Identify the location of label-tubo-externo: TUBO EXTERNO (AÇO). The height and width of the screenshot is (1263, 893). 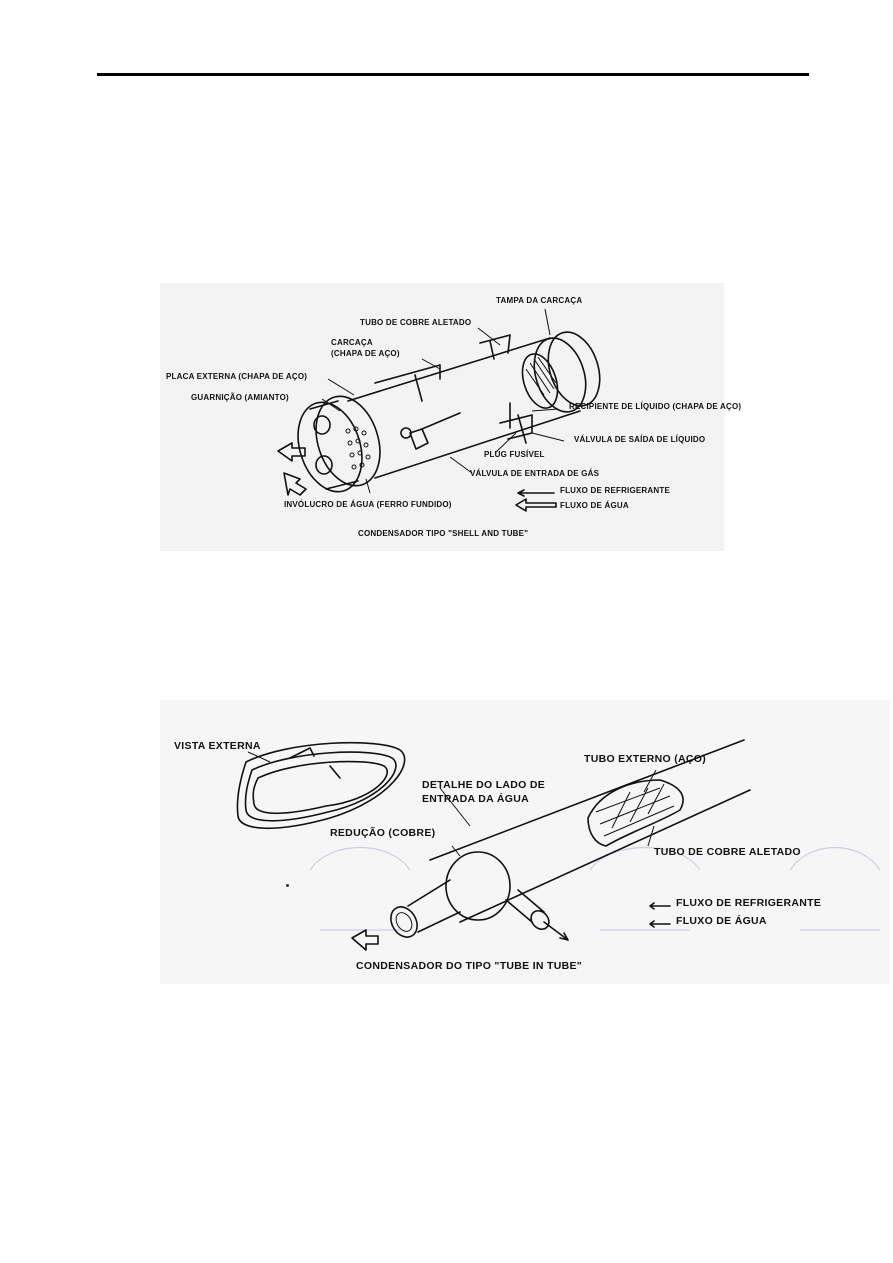
(645, 759).